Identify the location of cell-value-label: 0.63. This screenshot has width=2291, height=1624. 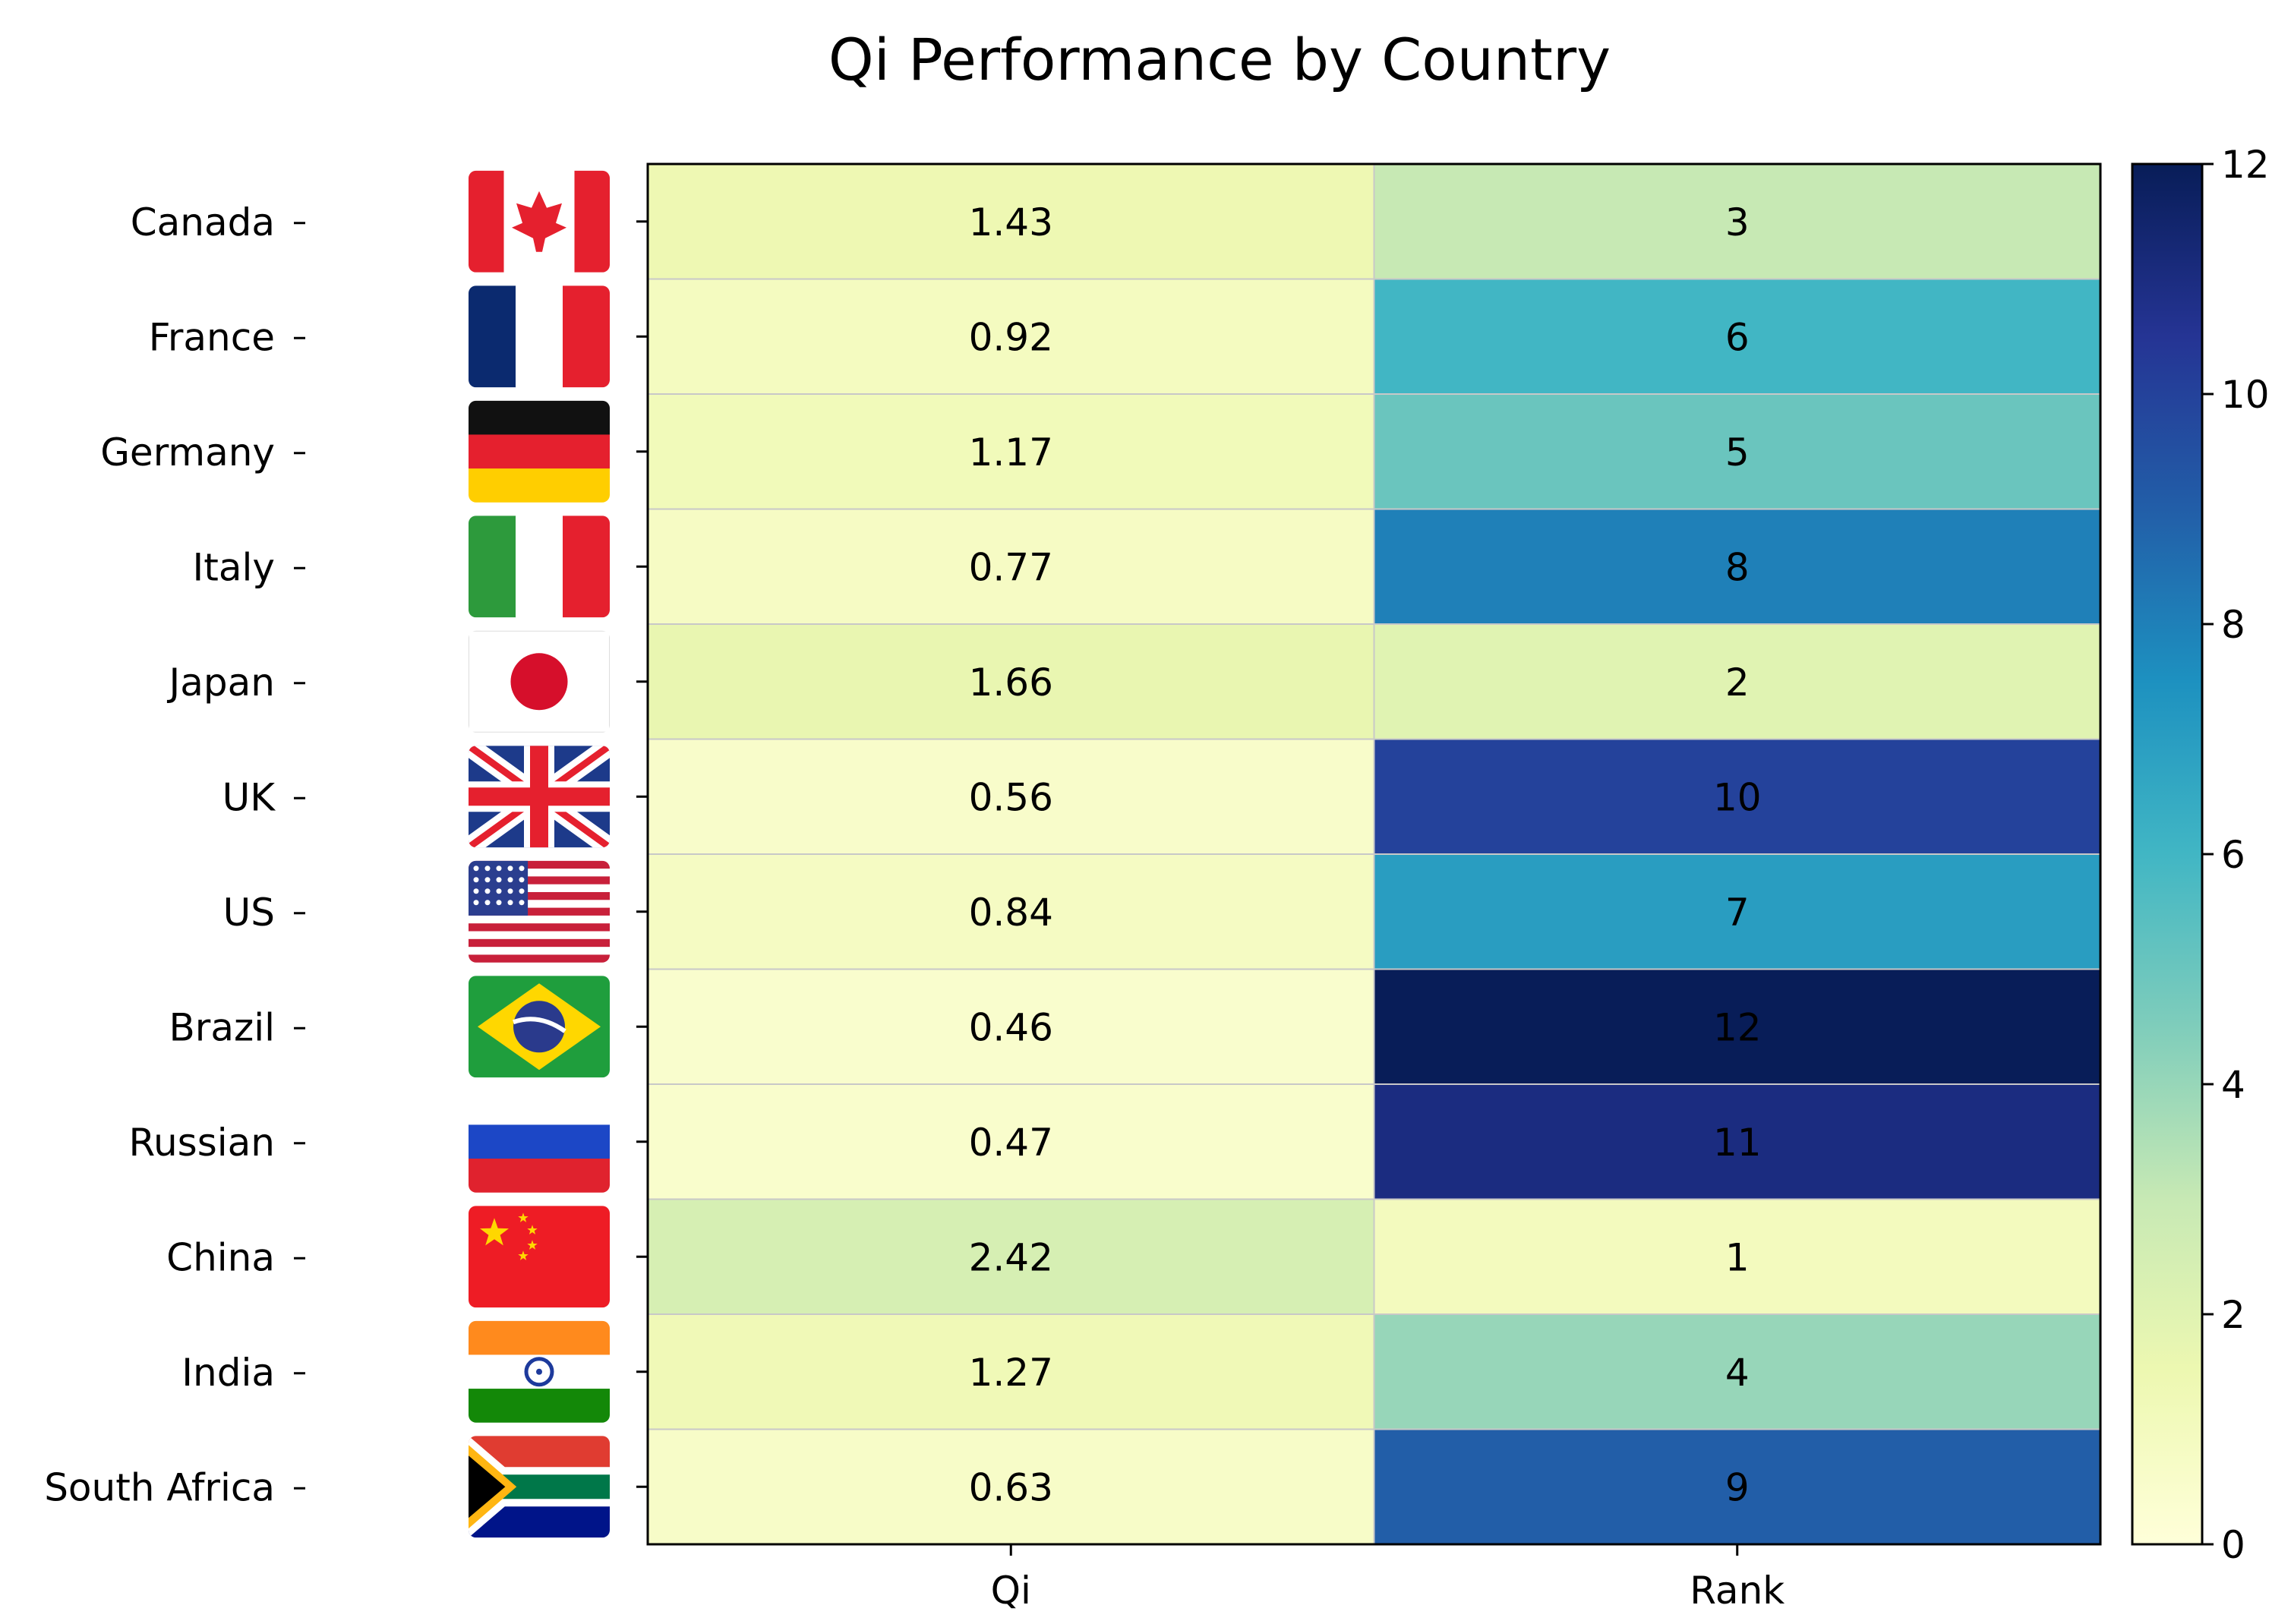
(1011, 1487).